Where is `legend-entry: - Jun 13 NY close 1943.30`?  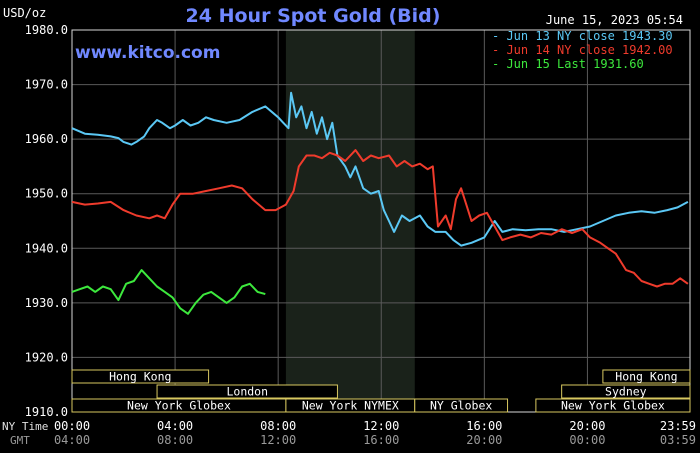 legend-entry: - Jun 13 NY close 1943.30 is located at coordinates (582, 36).